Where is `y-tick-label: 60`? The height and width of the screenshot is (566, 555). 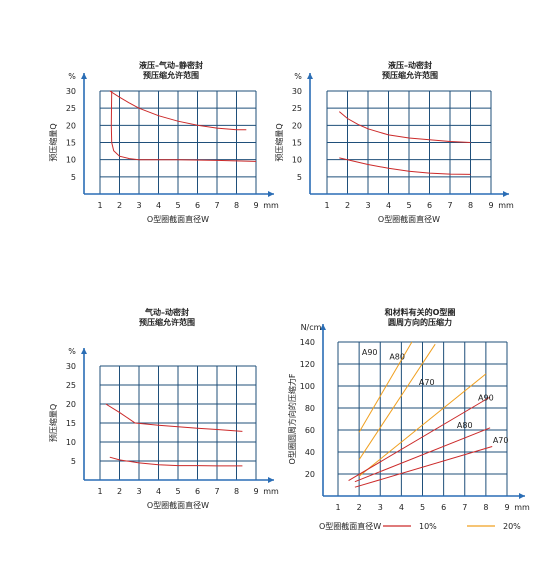
y-tick-label: 60 is located at coordinates (310, 430).